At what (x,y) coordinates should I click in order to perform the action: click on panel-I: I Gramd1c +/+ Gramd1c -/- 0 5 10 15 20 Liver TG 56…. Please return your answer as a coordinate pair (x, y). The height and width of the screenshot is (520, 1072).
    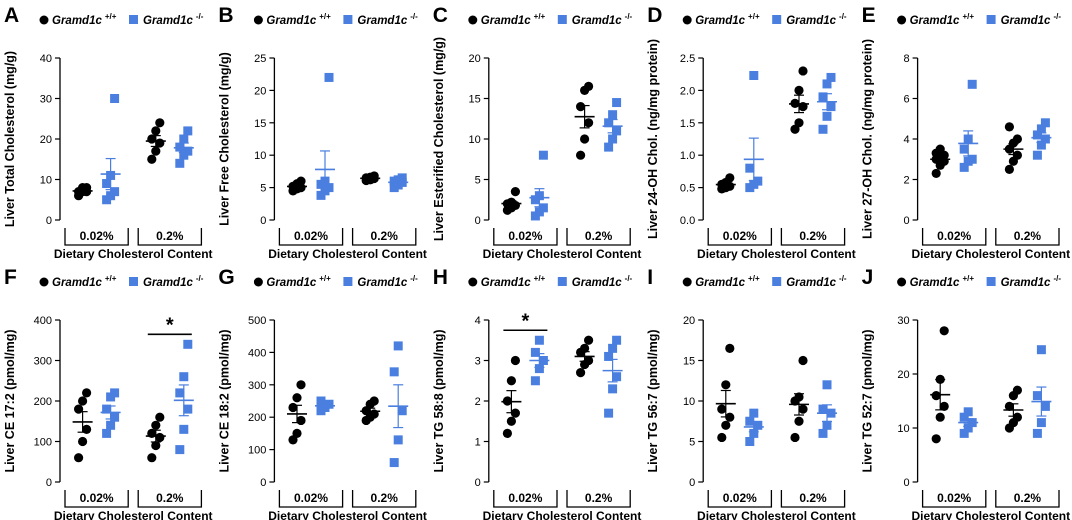
    Looking at the image, I should click on (751, 393).